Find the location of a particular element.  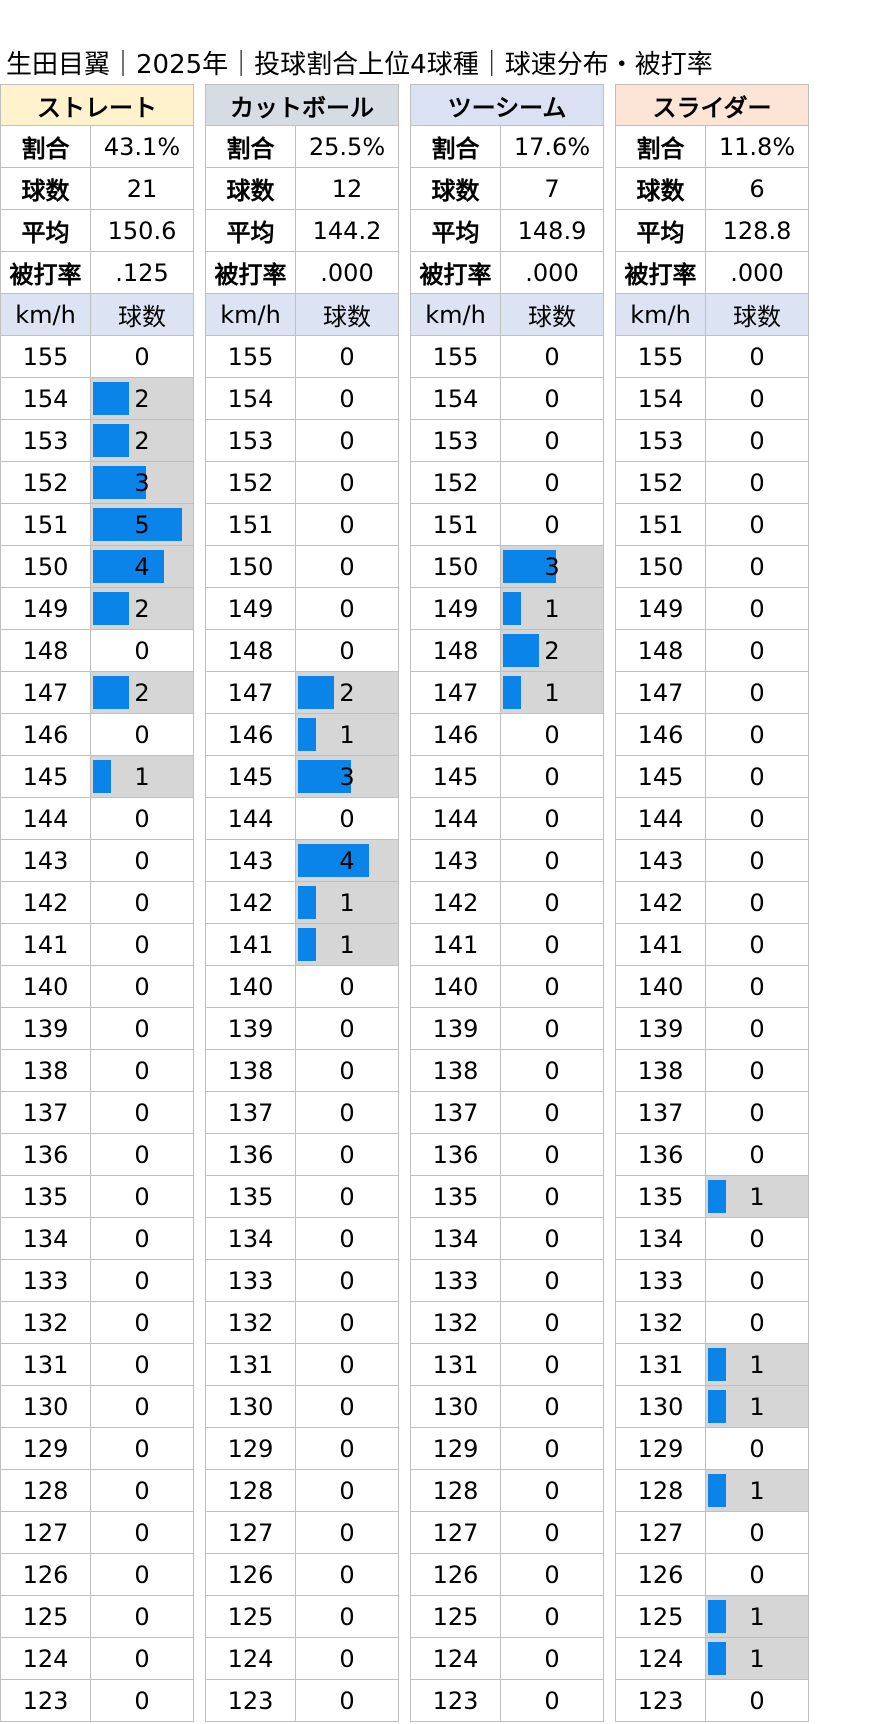

stat-value: 12 is located at coordinates (347, 189).